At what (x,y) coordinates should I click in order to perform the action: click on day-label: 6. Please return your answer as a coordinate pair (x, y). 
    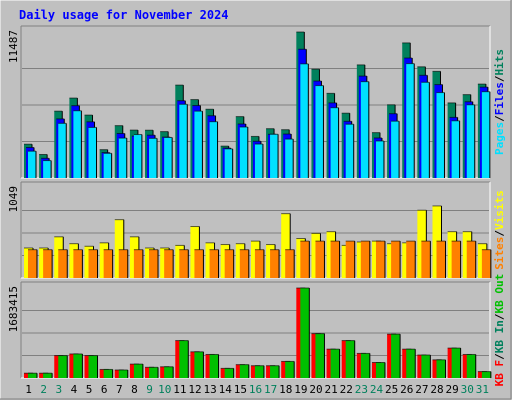
    Looking at the image, I should click on (104, 389).